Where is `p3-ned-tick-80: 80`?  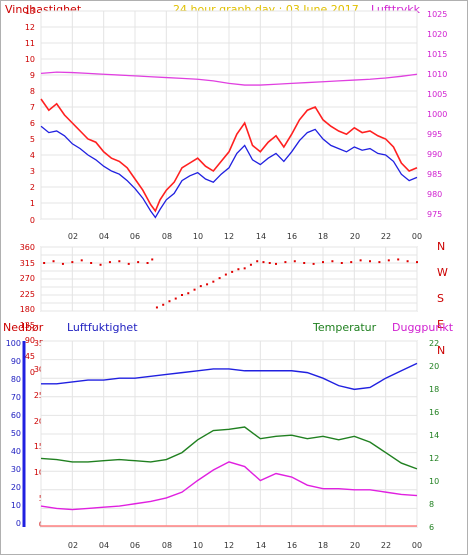
p3-ned-tick-80: 80 is located at coordinates (16, 379).